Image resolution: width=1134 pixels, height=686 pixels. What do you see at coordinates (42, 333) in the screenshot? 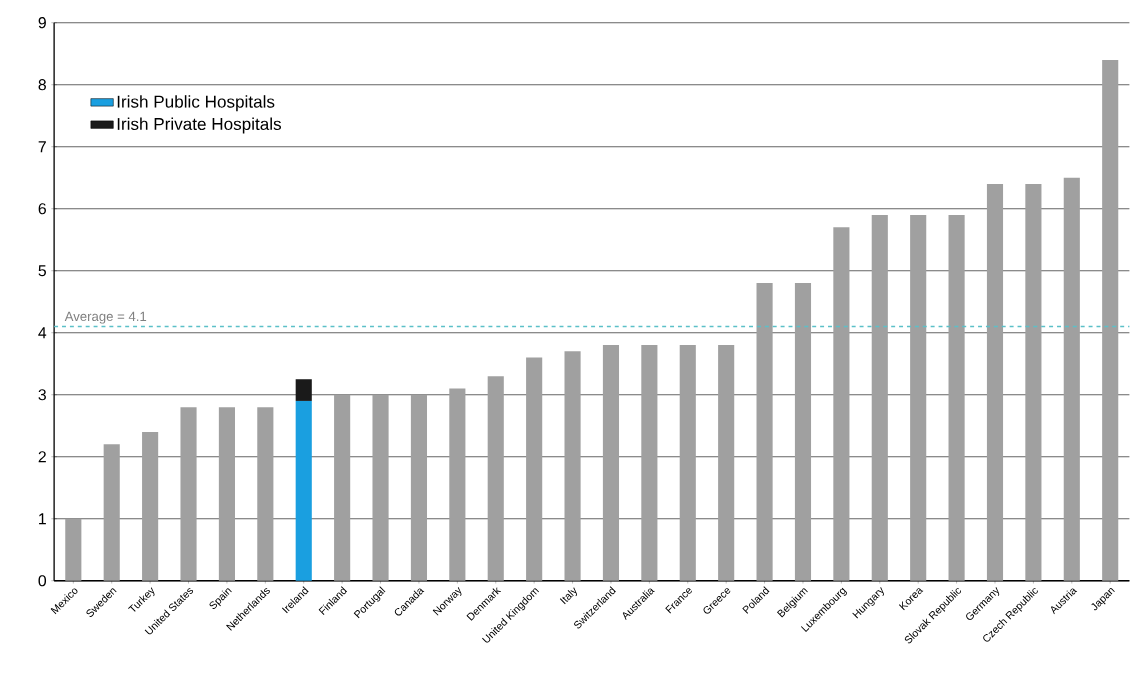
I see `y-tick-label: 4` at bounding box center [42, 333].